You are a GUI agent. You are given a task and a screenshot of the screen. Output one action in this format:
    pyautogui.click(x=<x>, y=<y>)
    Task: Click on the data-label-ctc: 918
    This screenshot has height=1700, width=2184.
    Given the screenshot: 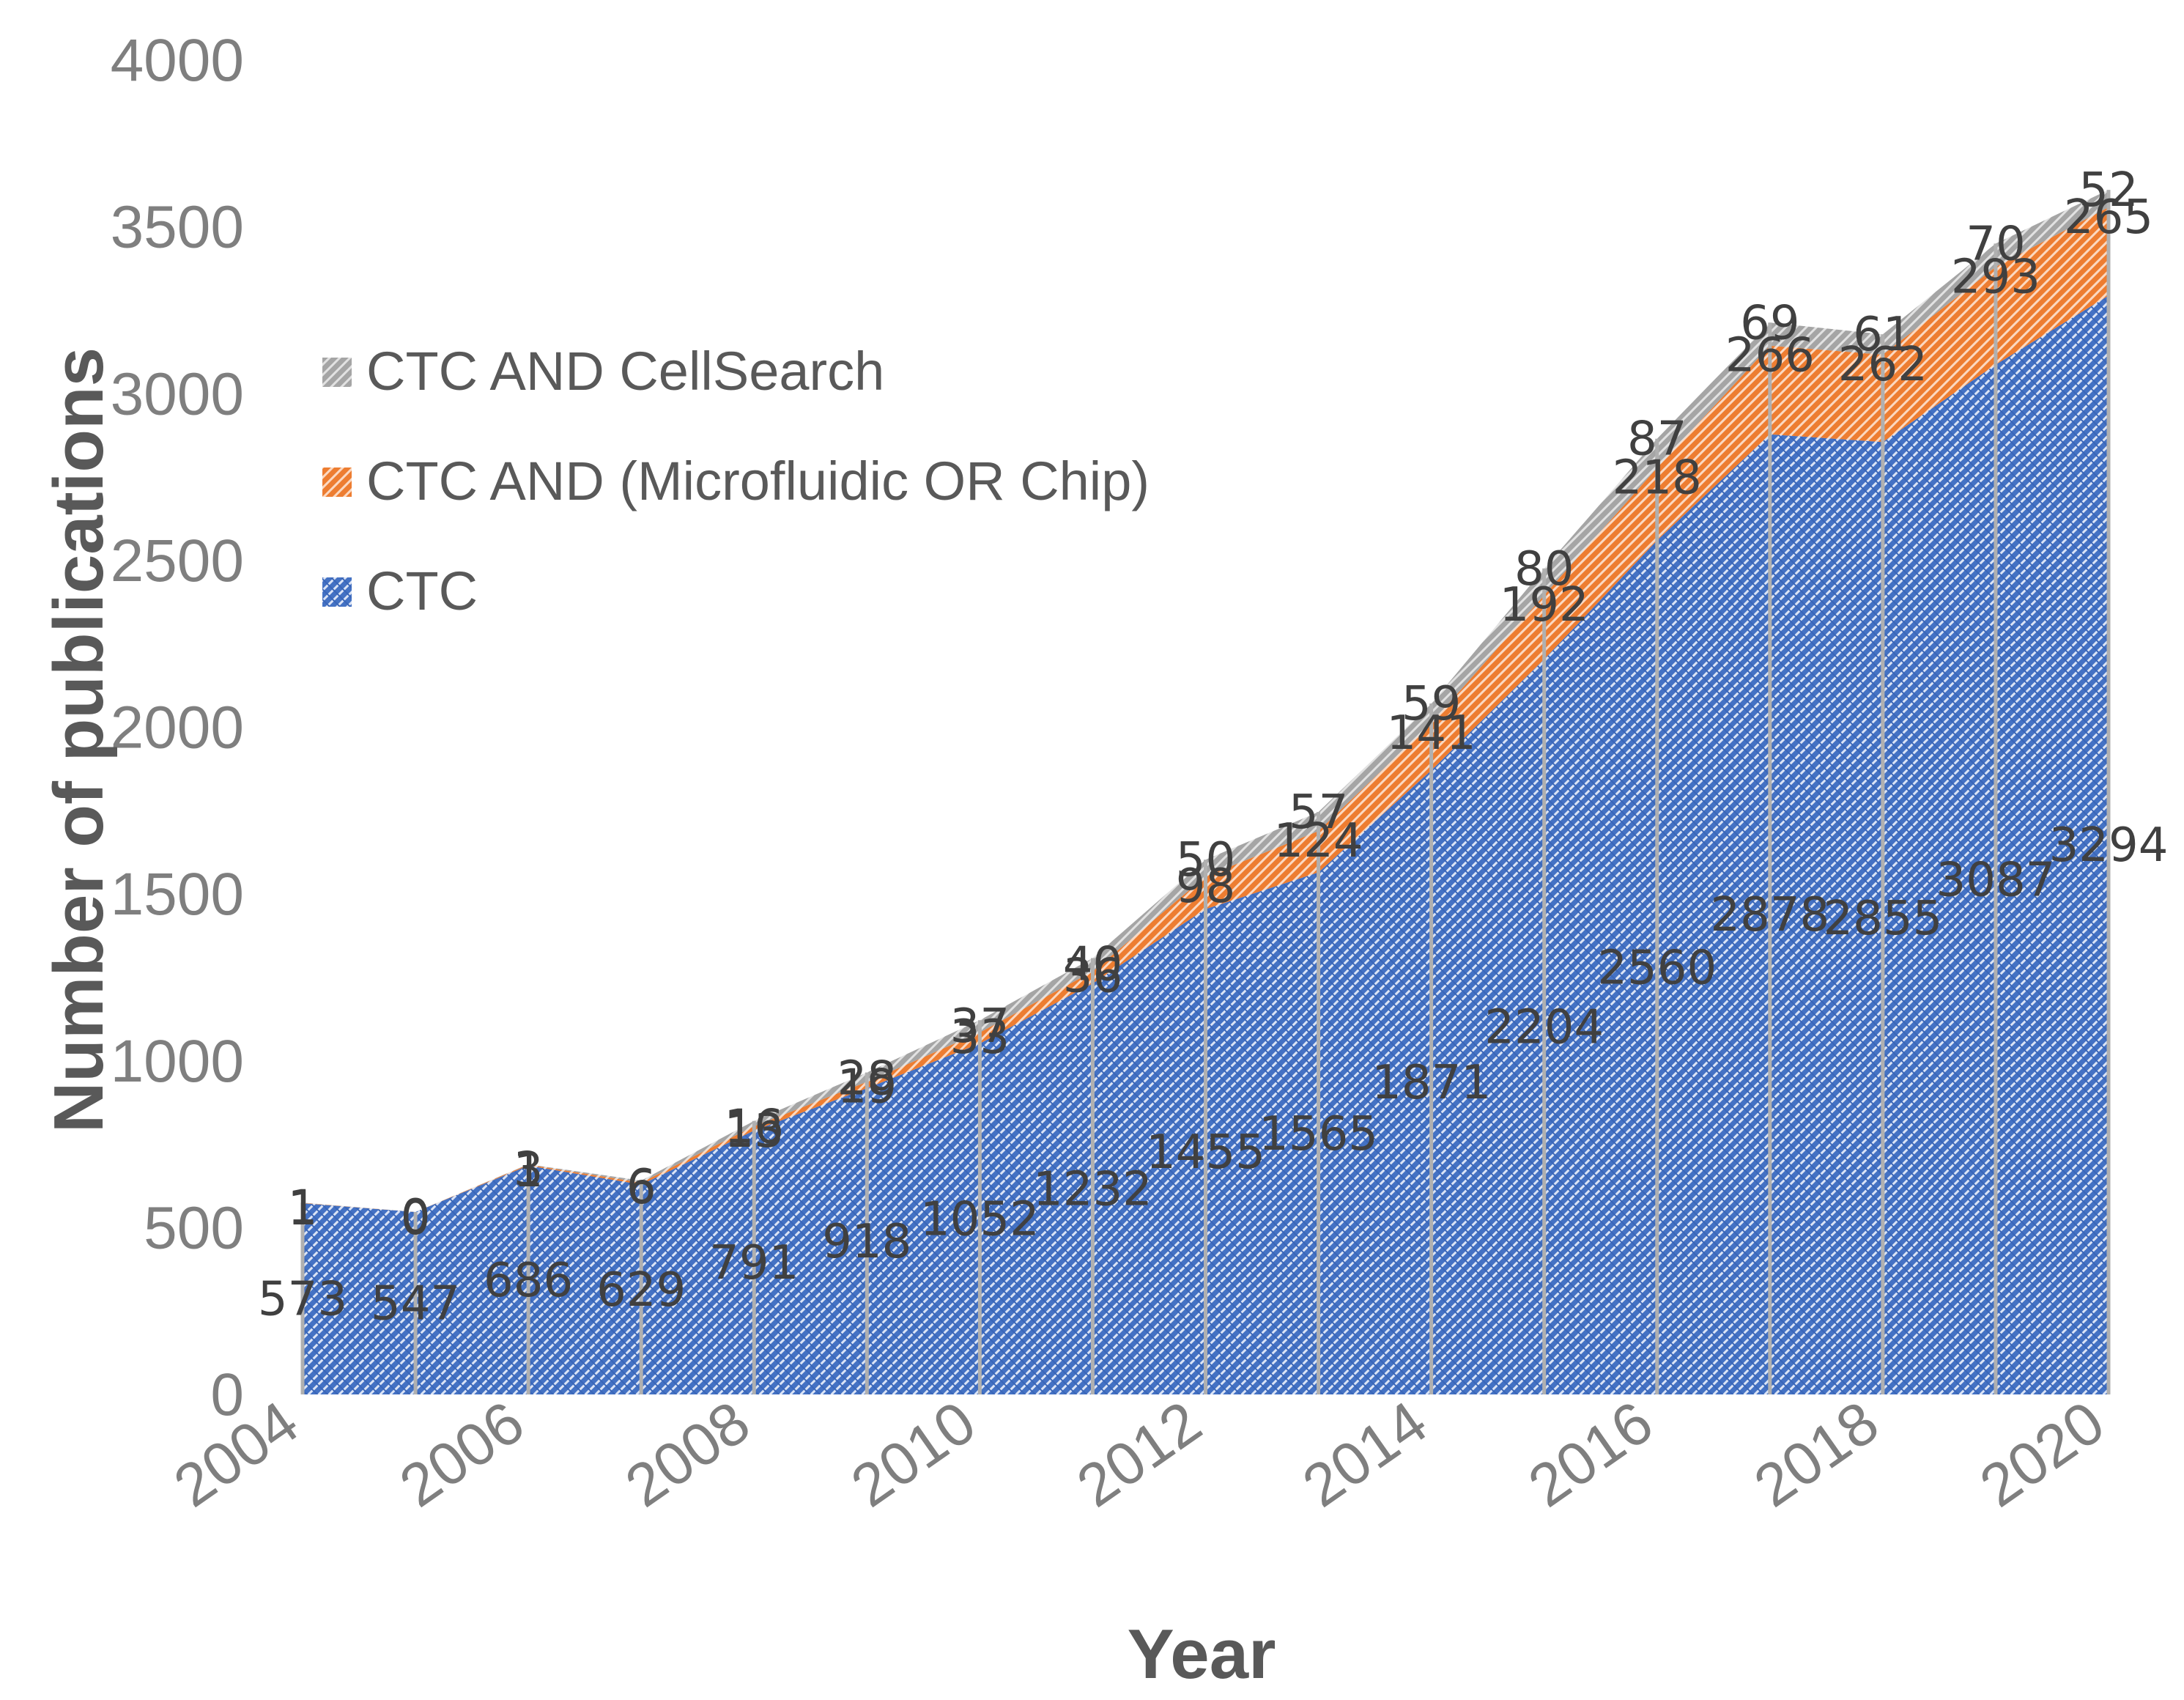 What is the action you would take?
    pyautogui.click(x=867, y=1242)
    